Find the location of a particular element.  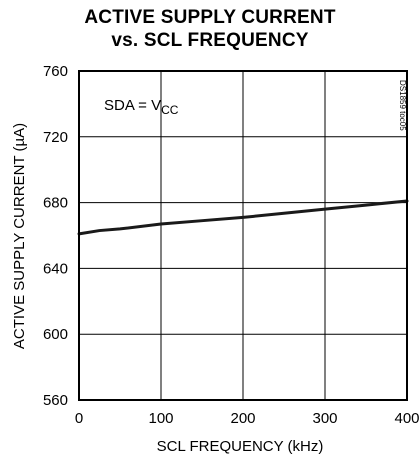

chart-title: ACTIVE SUPPLY CURRENT vs. SCL FREQUENCY is located at coordinates (210, 29).